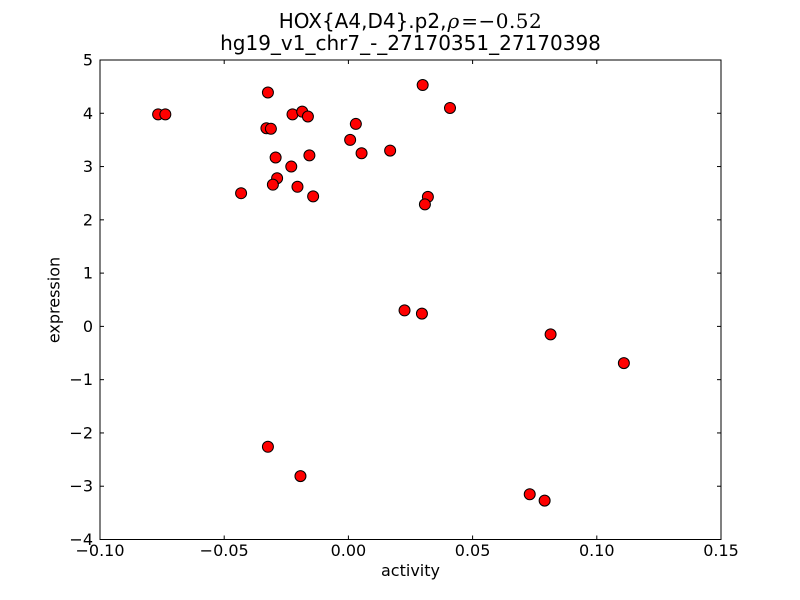  I want to click on y-tick-label: −3, so click(81, 486).